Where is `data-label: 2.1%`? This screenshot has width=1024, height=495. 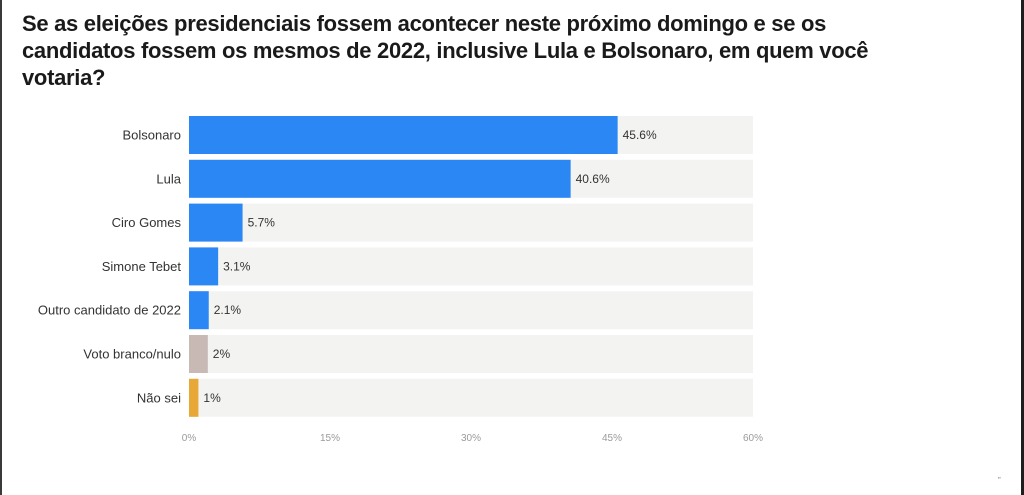 data-label: 2.1% is located at coordinates (228, 310).